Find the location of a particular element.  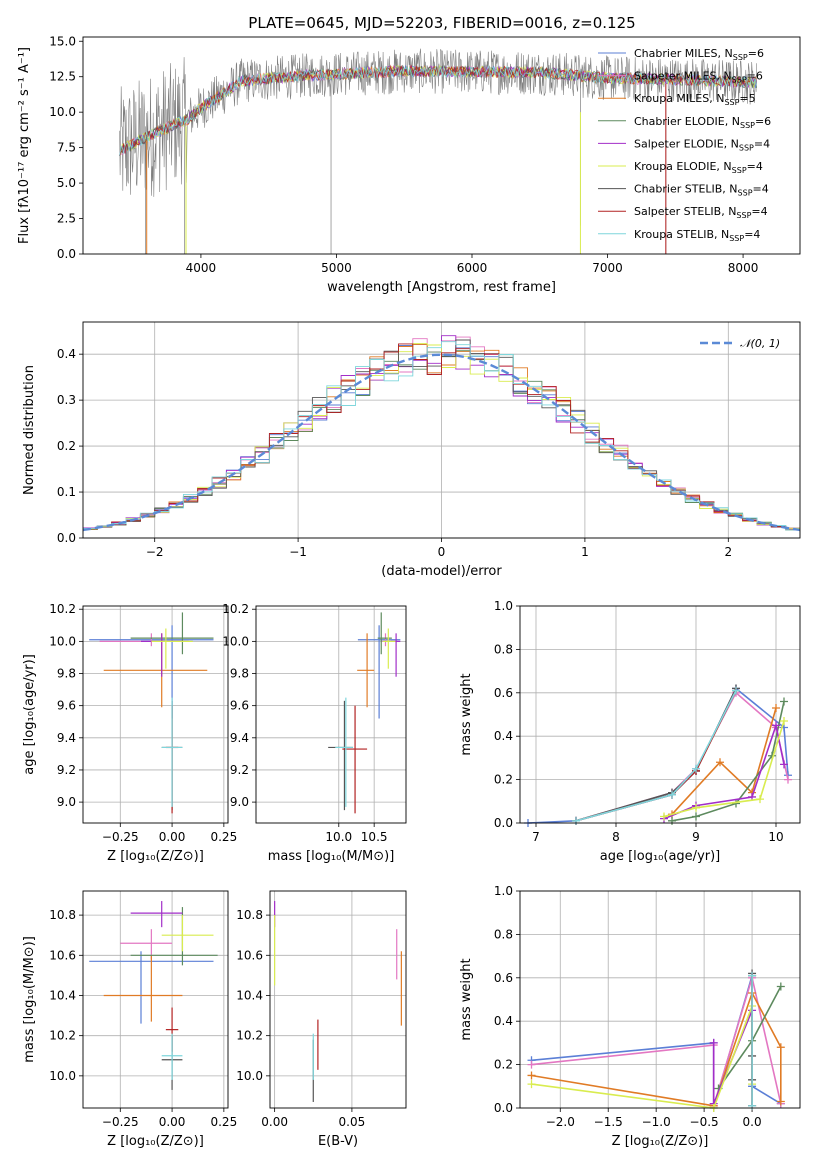

mw-vs-age-series-kroupa_stelib is located at coordinates (656, 756).